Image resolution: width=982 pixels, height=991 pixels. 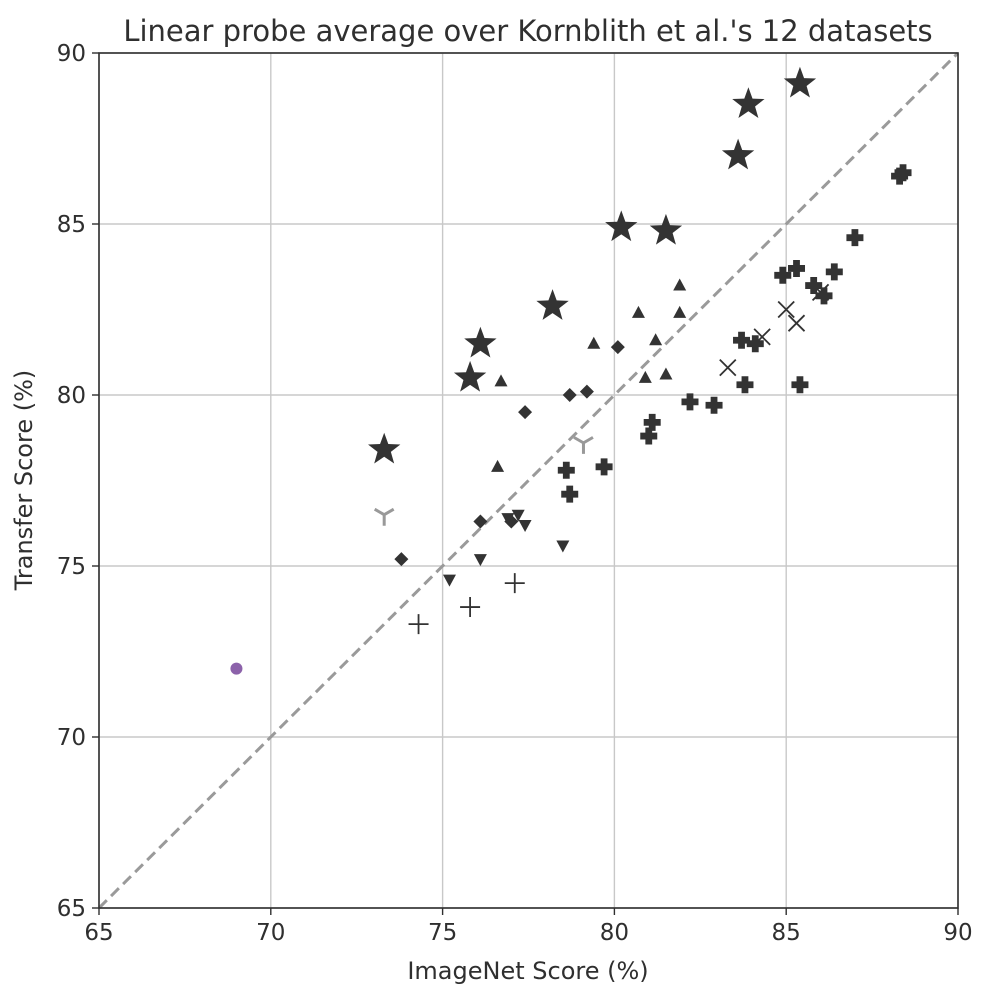 I want to click on x-tick-label: 90, so click(x=957, y=933).